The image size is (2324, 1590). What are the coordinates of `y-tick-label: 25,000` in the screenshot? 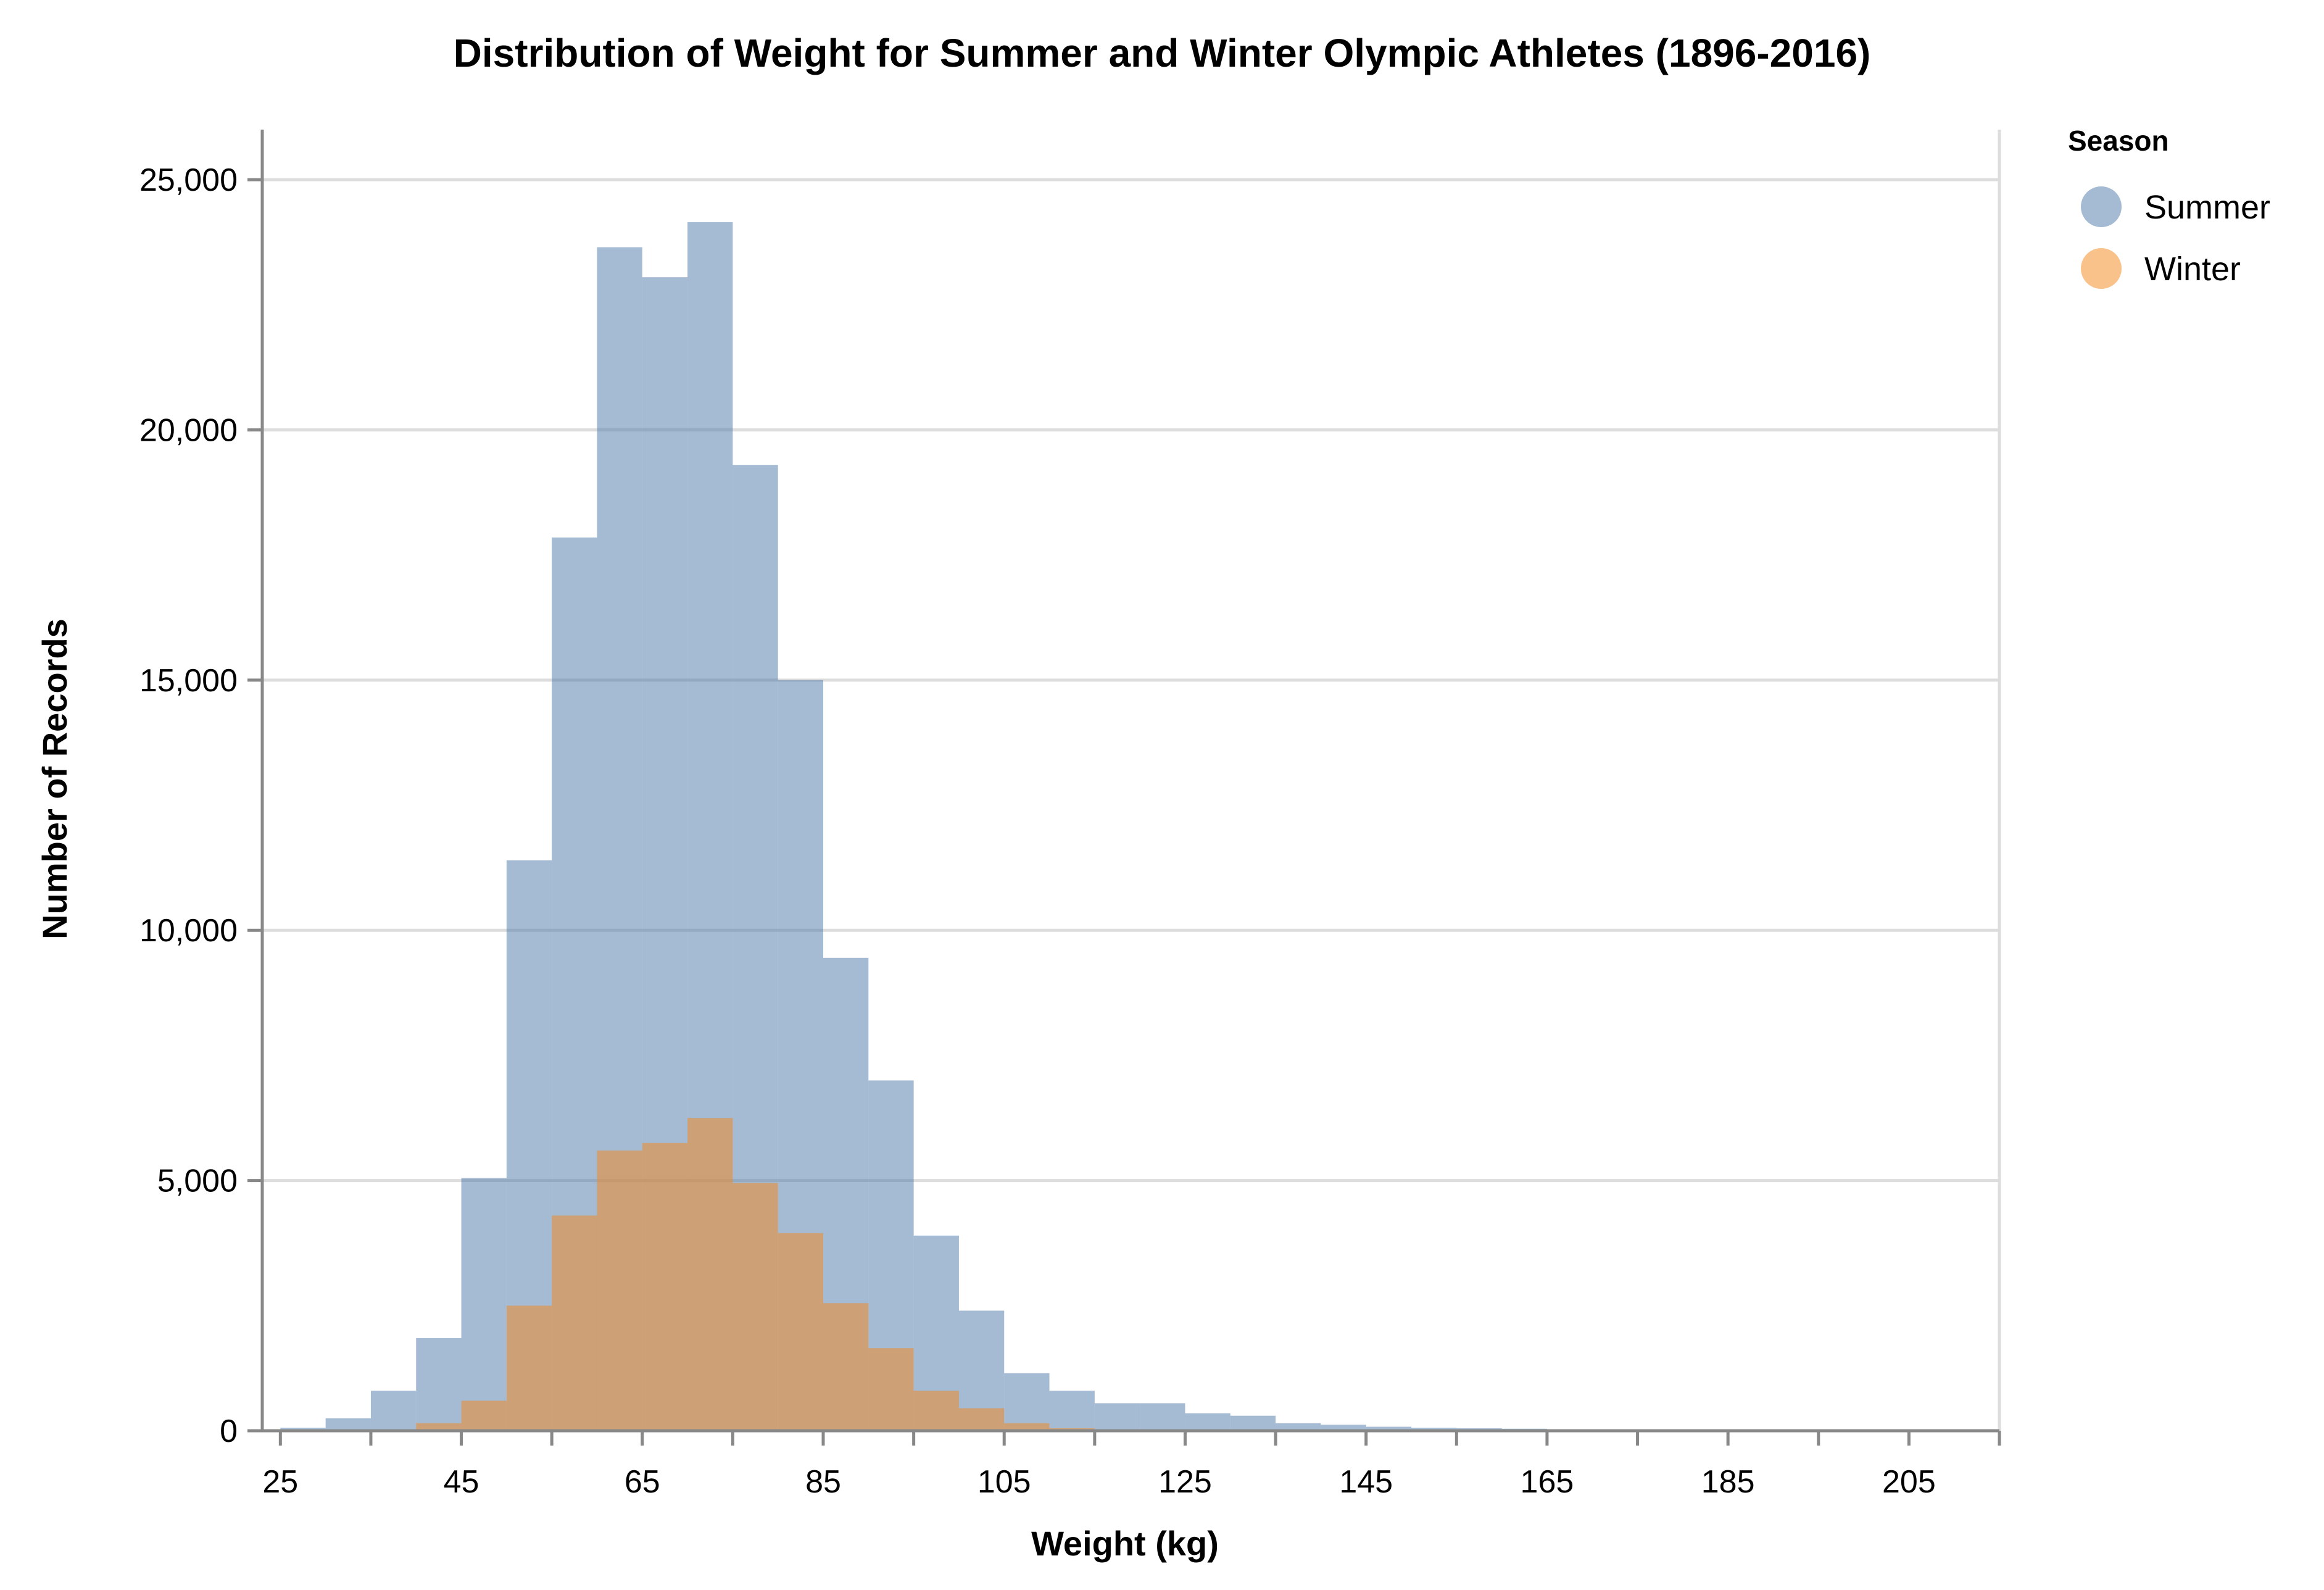 It's located at (188, 180).